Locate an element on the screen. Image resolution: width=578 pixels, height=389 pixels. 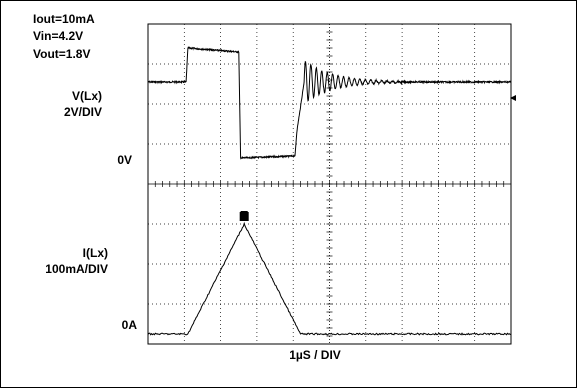
trigger-marker-label: T is located at coordinates (245, 216).